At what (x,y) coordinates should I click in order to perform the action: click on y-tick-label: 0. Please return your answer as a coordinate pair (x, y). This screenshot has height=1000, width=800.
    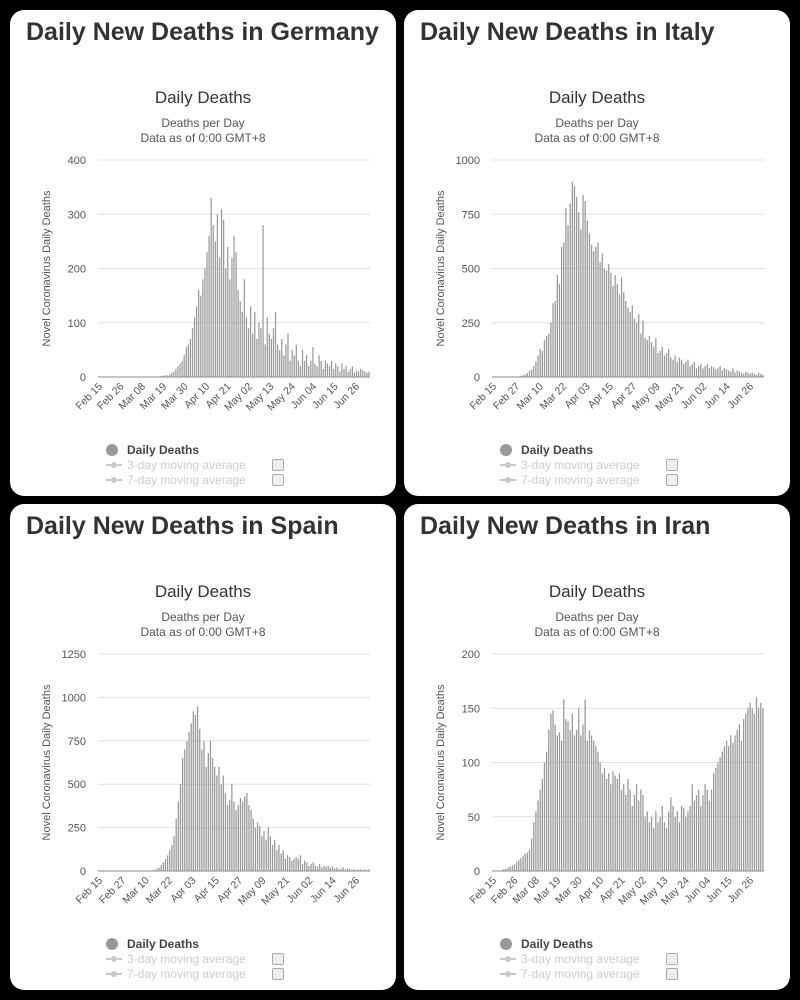
    Looking at the image, I should click on (83, 872).